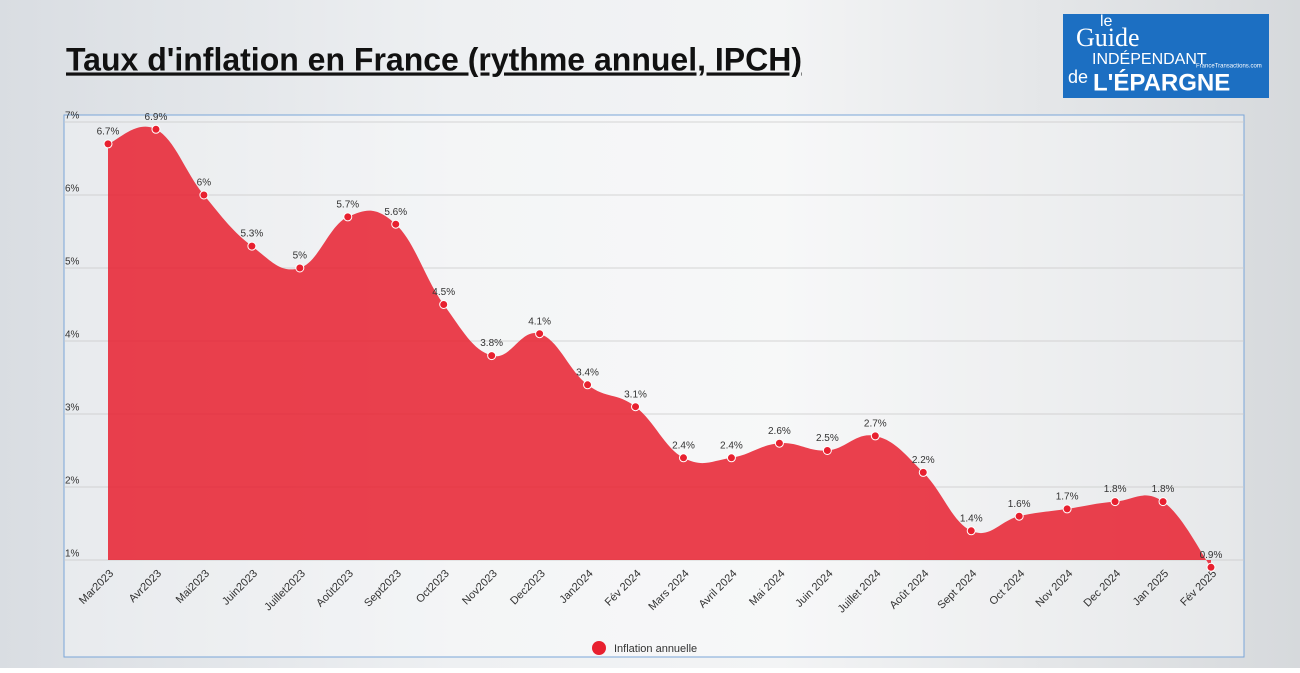  Describe the element at coordinates (204, 183) in the screenshot. I see `value-label: 6%` at that location.